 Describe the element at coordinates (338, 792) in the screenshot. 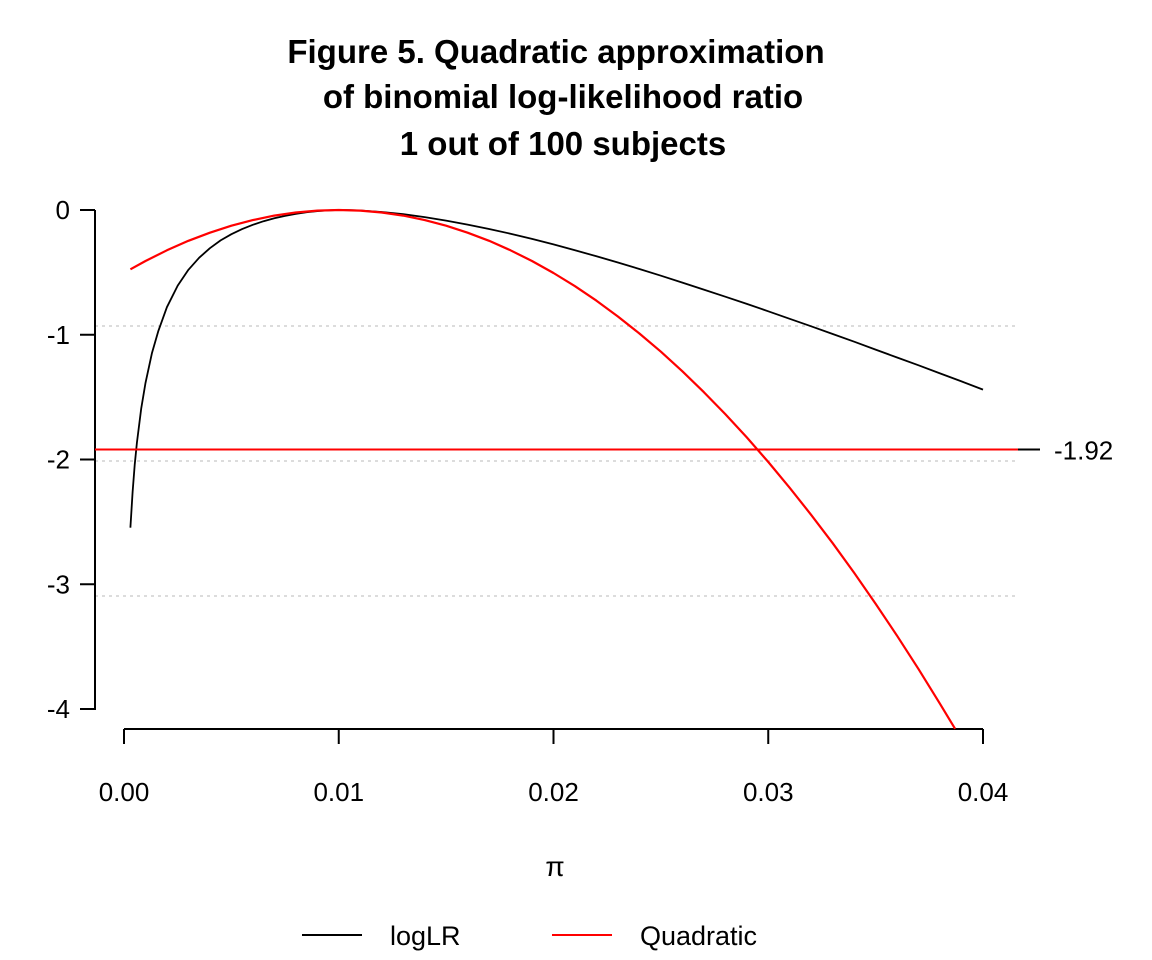

I see `x-tick-label: 0.01` at that location.